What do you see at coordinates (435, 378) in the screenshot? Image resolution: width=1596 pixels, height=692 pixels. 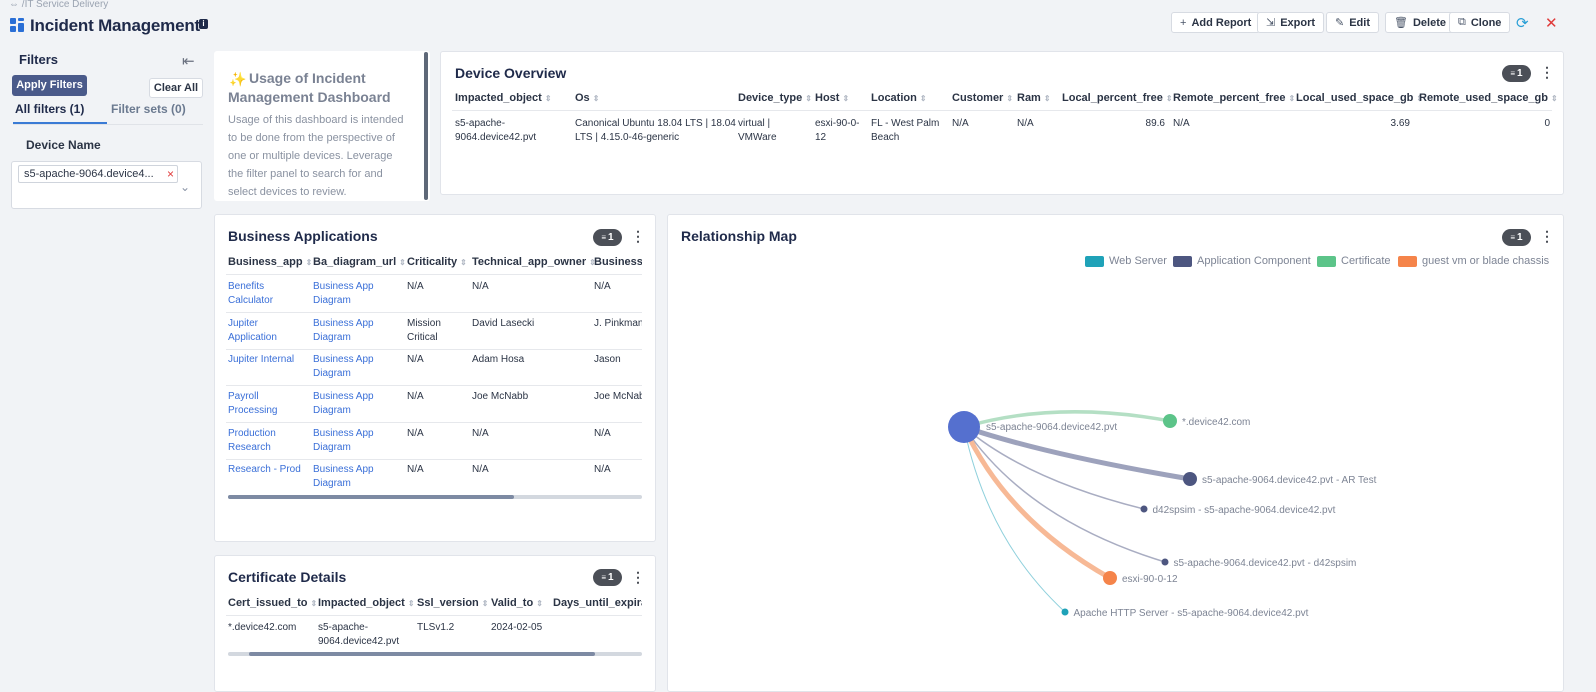 I see `business-apps-panel` at bounding box center [435, 378].